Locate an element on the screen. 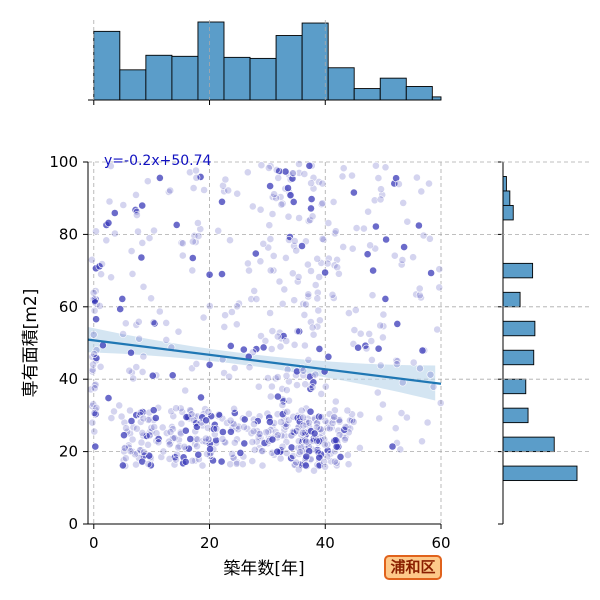  top-histogram is located at coordinates (265, 63).